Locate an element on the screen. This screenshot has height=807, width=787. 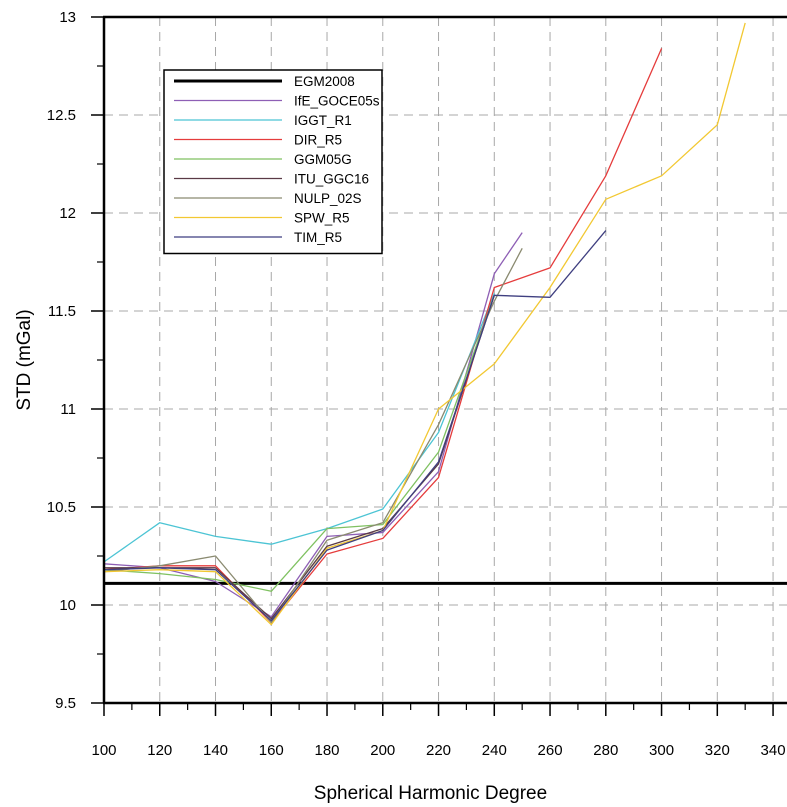
y-tick-label: 10 is located at coordinates (67, 605).